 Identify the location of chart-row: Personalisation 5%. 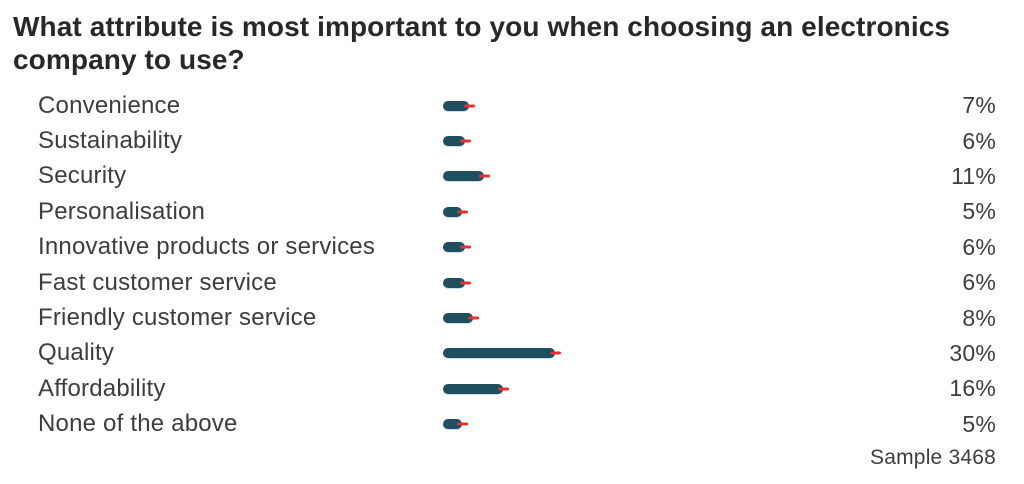
(504, 211).